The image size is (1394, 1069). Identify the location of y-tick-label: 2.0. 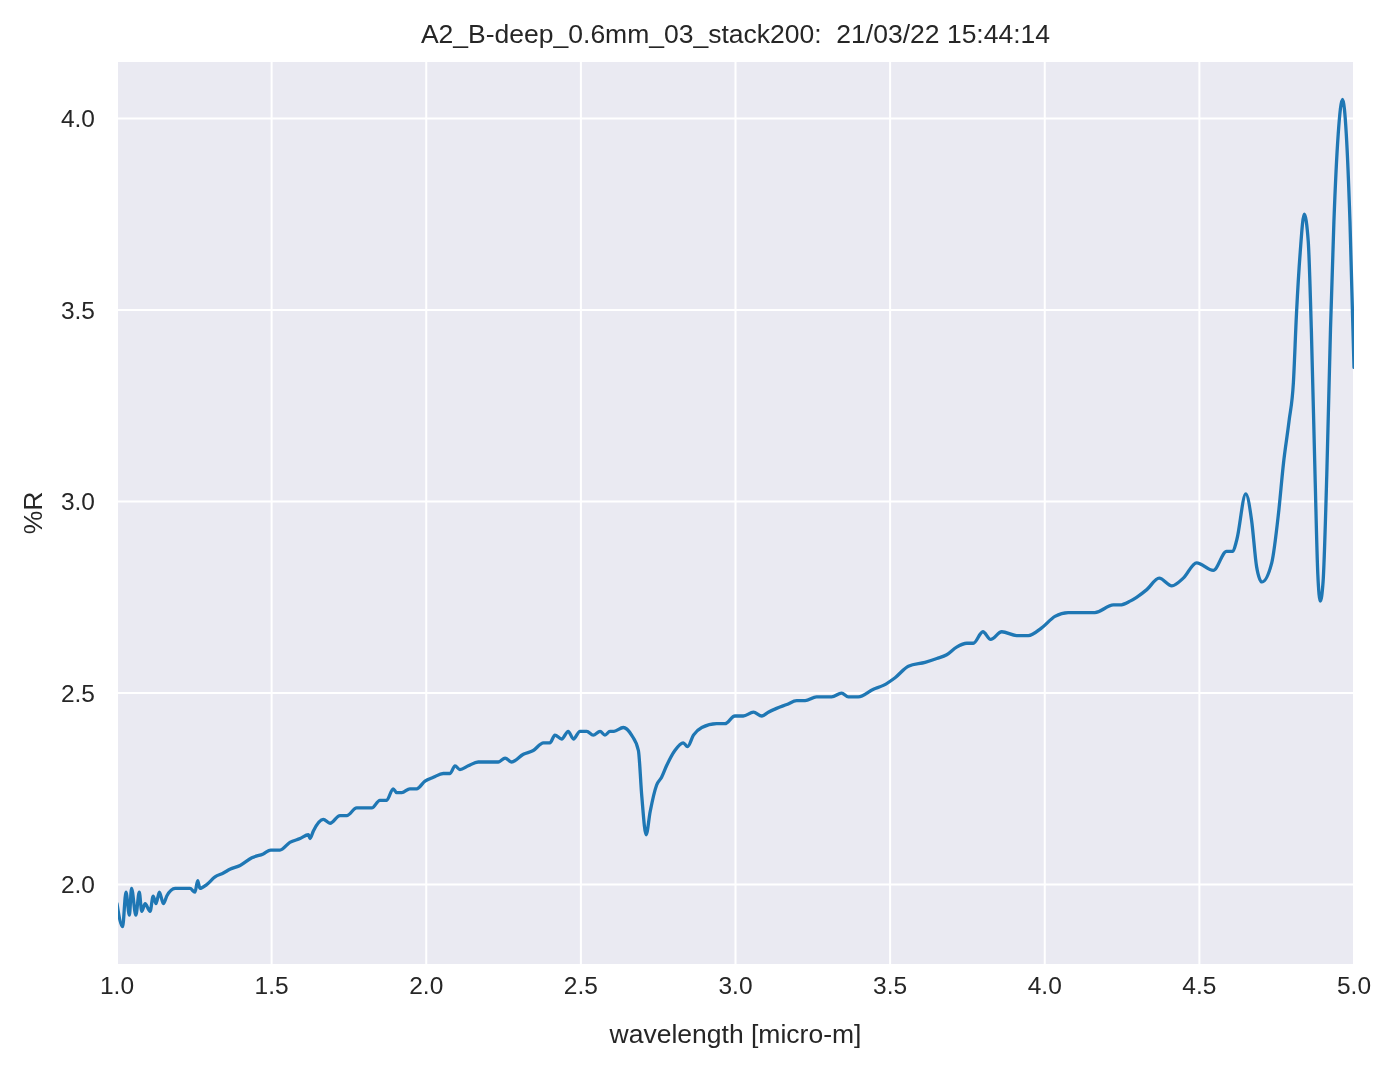
(77, 885).